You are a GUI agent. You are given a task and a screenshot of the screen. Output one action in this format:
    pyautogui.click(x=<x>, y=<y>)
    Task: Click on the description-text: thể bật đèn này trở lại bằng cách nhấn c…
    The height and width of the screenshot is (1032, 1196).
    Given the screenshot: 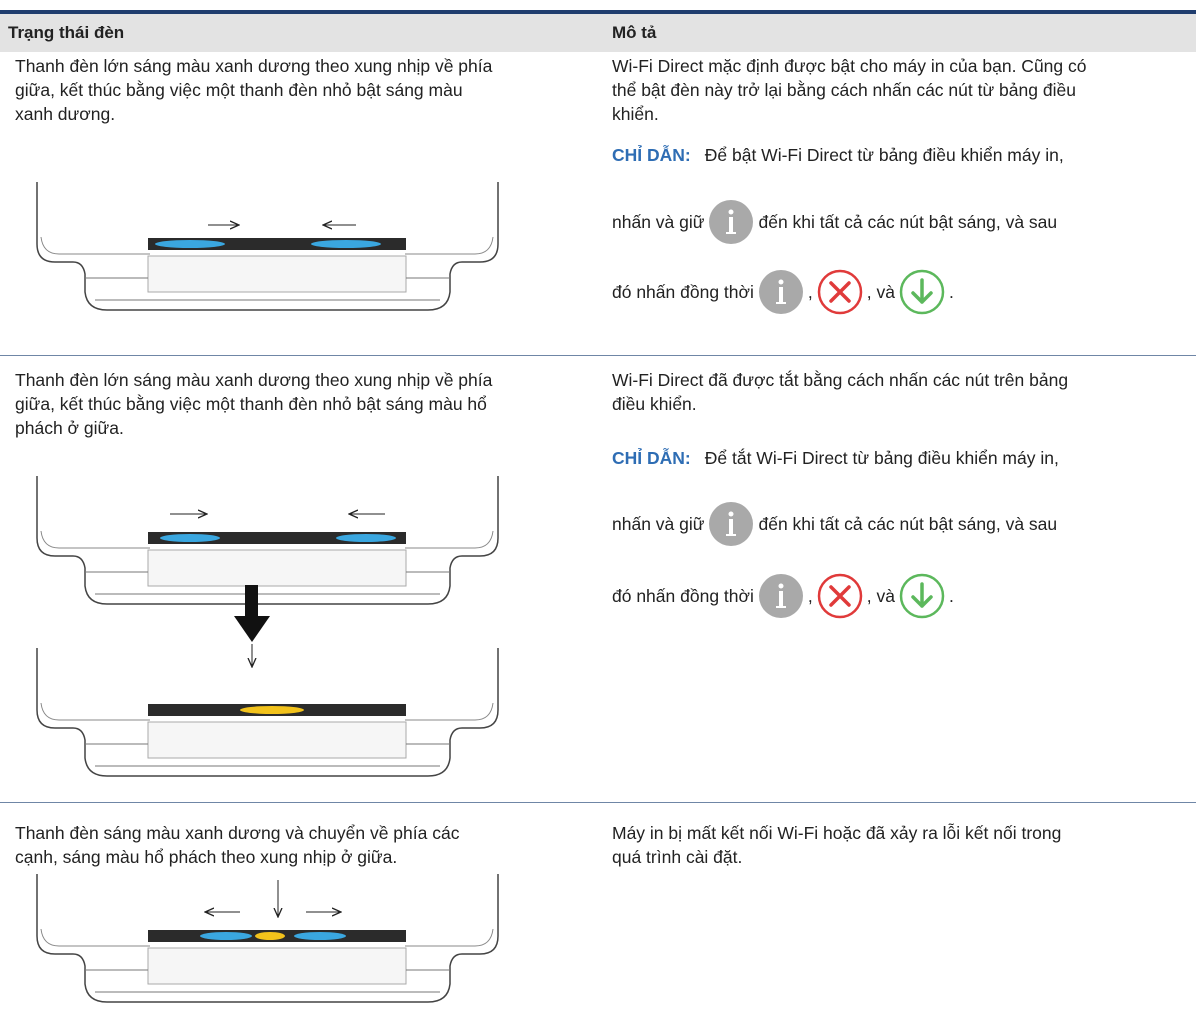 What is the action you would take?
    pyautogui.click(x=844, y=90)
    